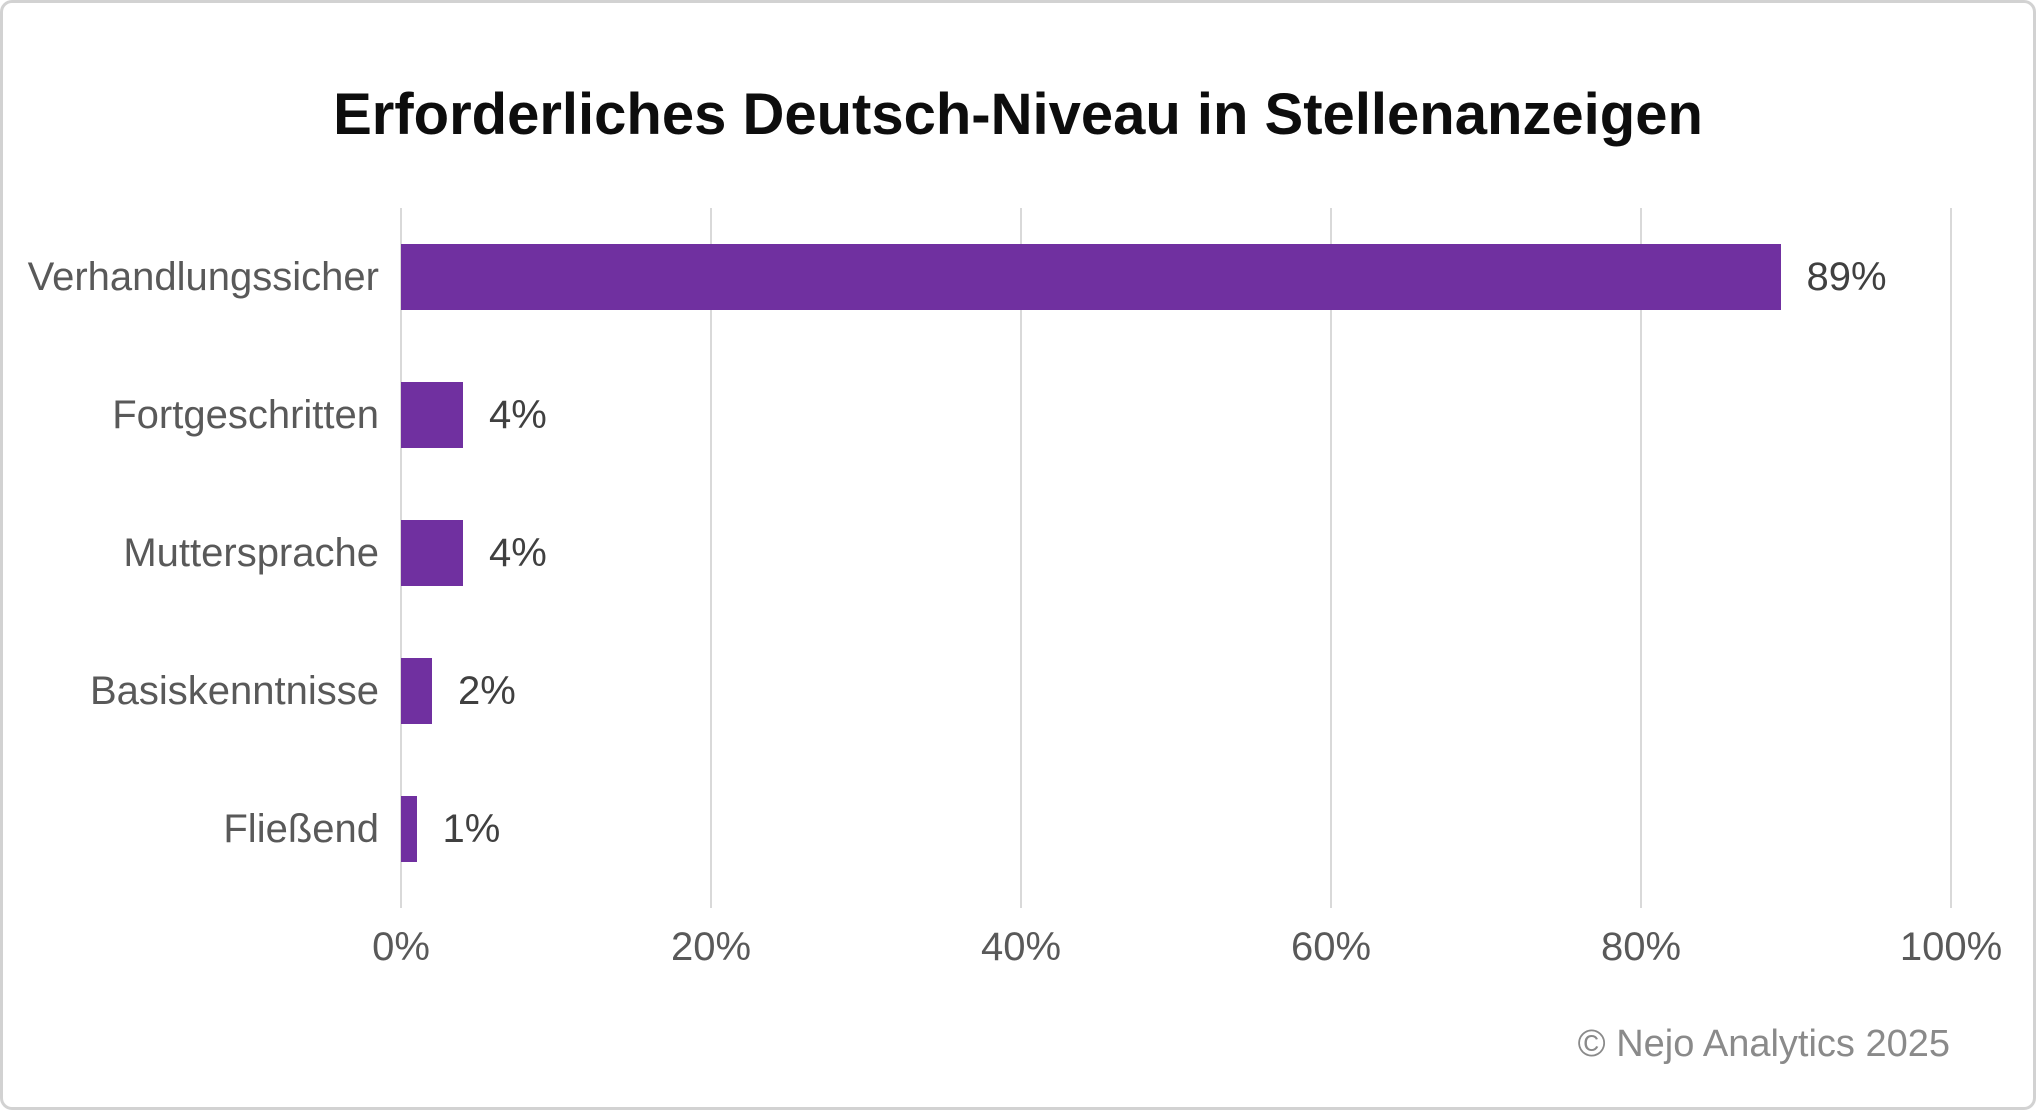 The height and width of the screenshot is (1110, 2036). What do you see at coordinates (234, 690) in the screenshot?
I see `category-label: Basiskenntnisse` at bounding box center [234, 690].